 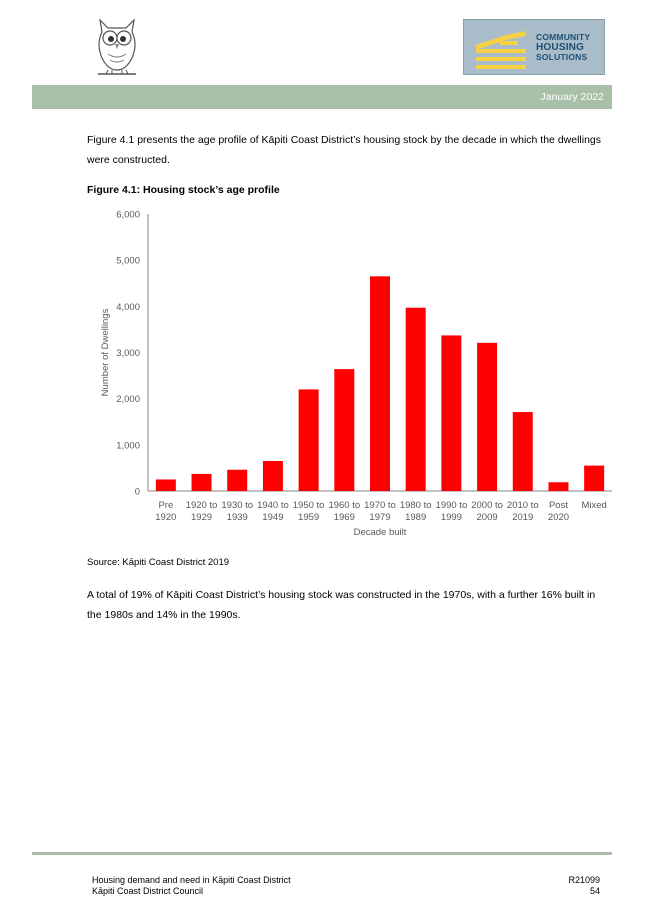 I want to click on x-tick-label: 1950 to, so click(x=309, y=505).